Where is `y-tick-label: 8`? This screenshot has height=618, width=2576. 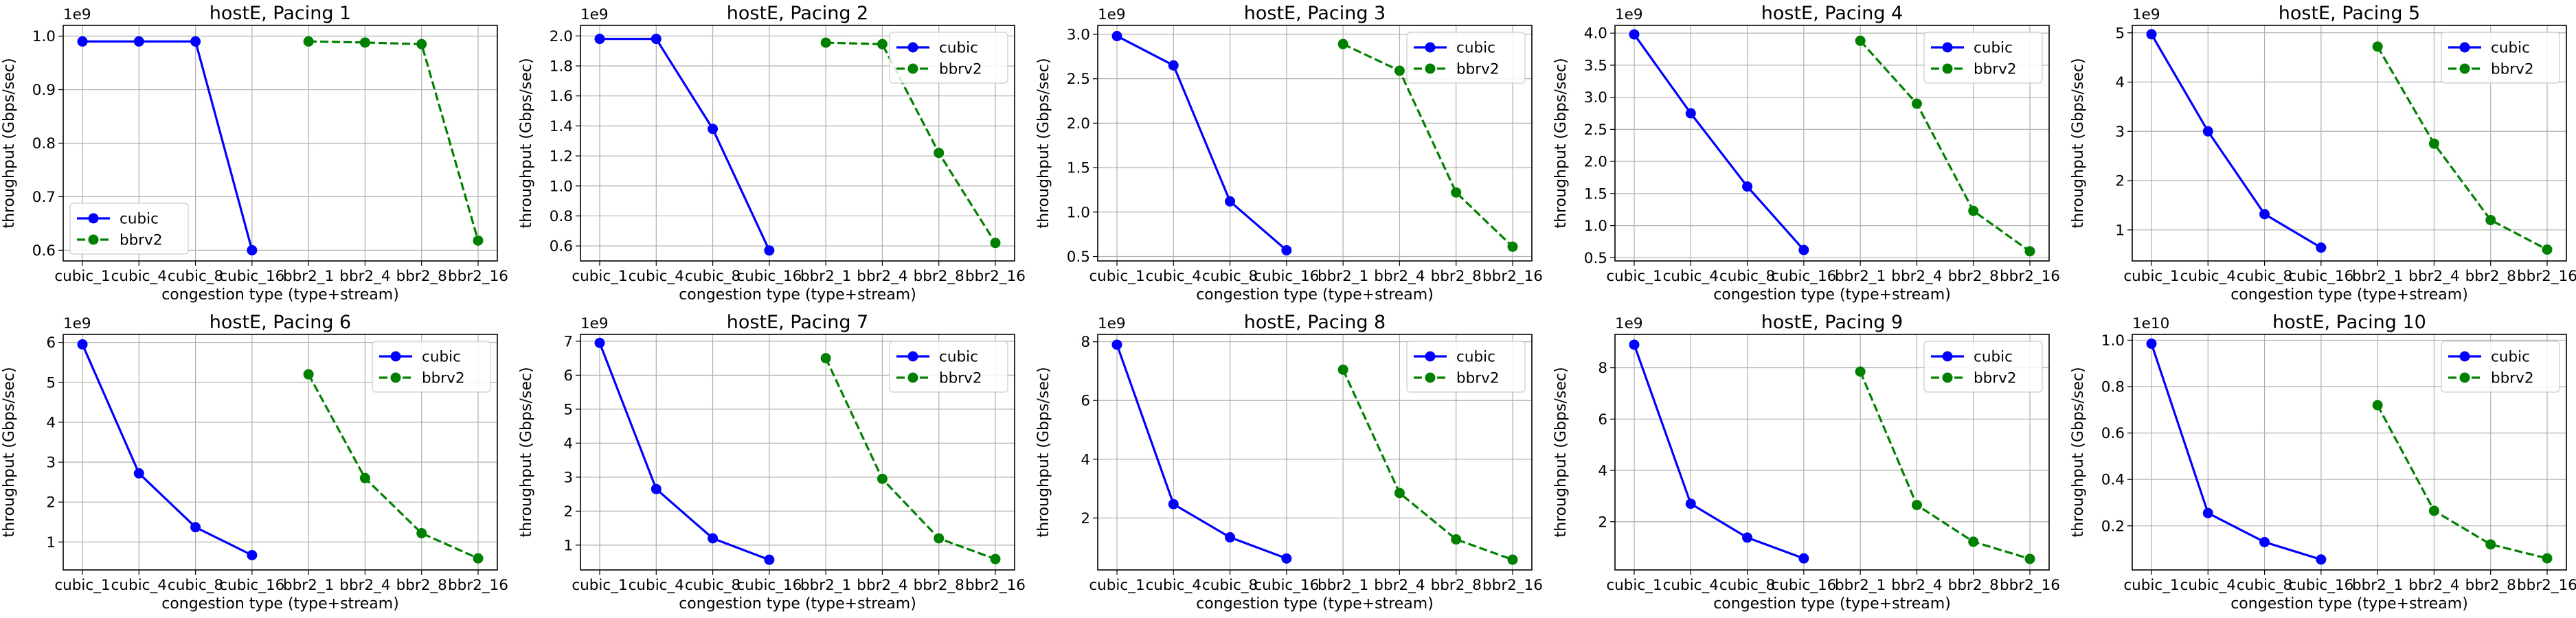 y-tick-label: 8 is located at coordinates (1602, 368).